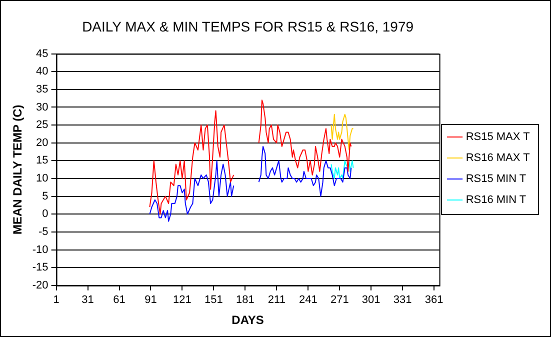  Describe the element at coordinates (248, 26) in the screenshot. I see `chart-title: DAILY MAX & MIN TEMPS FOR RS15 & RS16, 1979` at that location.